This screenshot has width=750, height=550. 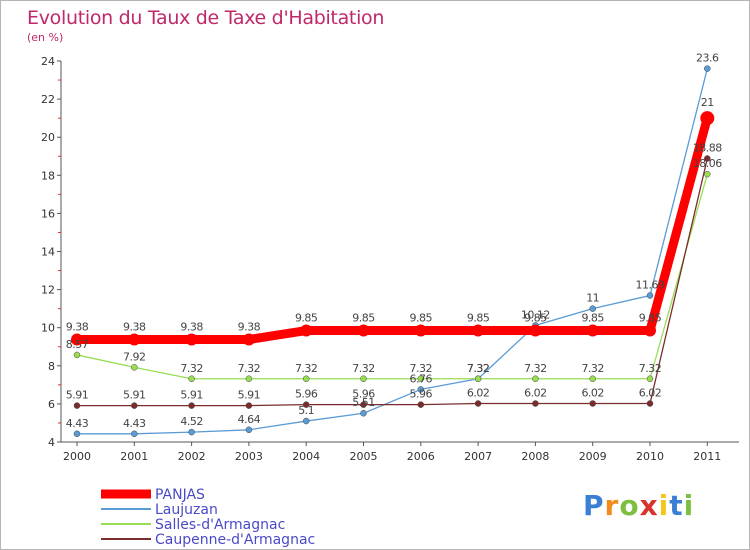 What do you see at coordinates (134, 356) in the screenshot?
I see `data-label: 7.92` at bounding box center [134, 356].